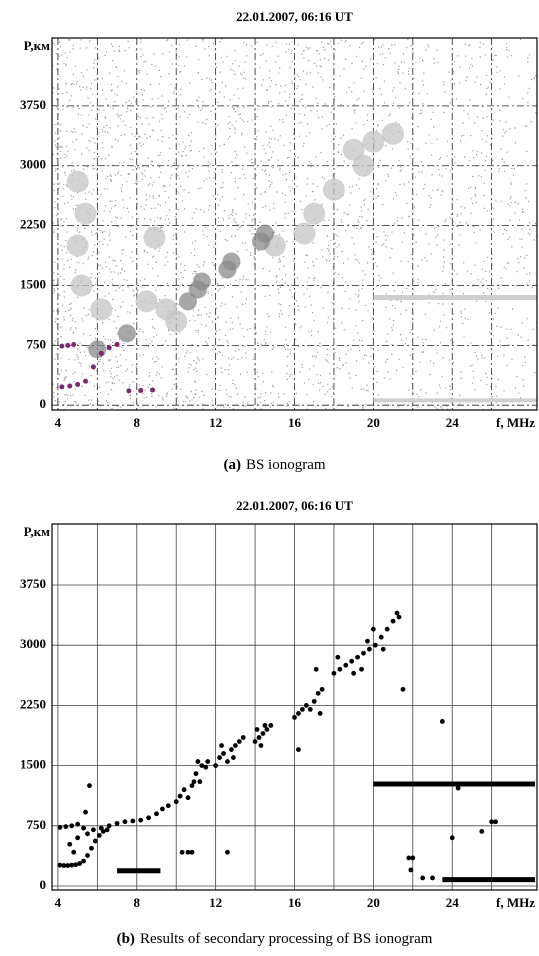 This screenshot has height=956, width=539. What do you see at coordinates (295, 902) in the screenshot?
I see `x-tick-label: 16` at bounding box center [295, 902].